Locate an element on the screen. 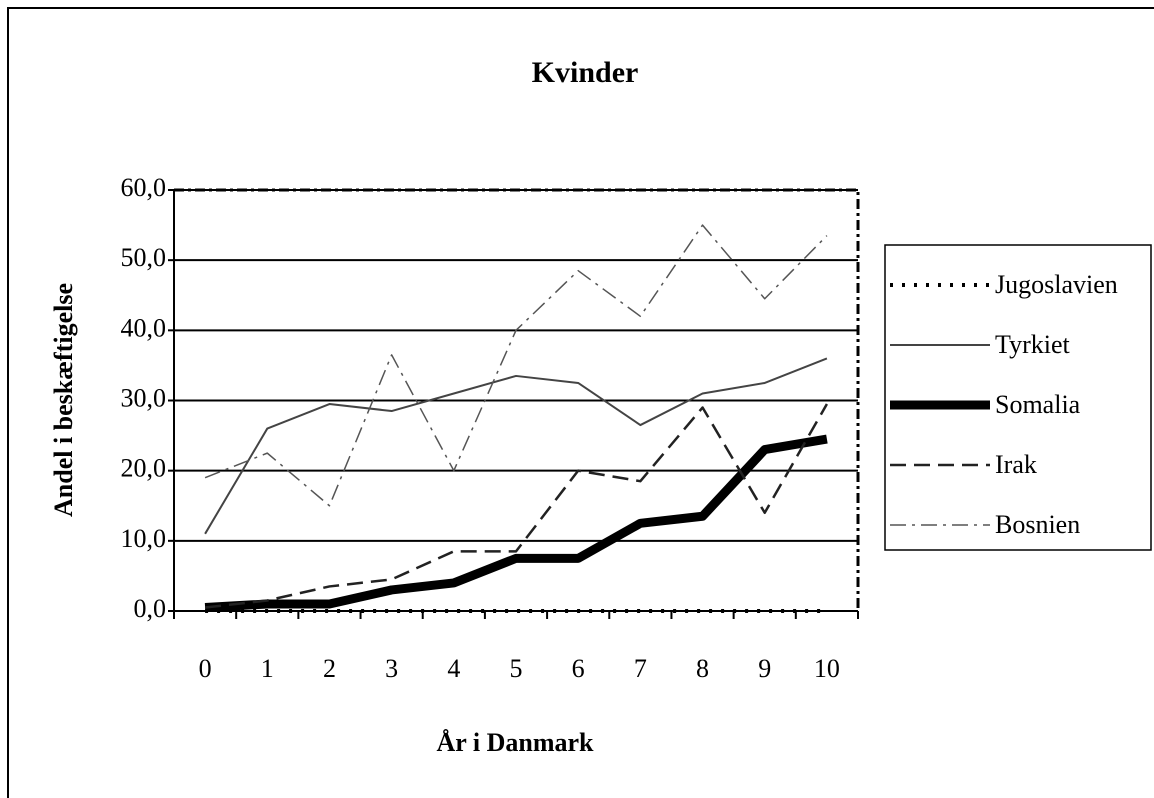 Image resolution: width=1154 pixels, height=798 pixels. chart-title: Kvinder is located at coordinates (585, 72).